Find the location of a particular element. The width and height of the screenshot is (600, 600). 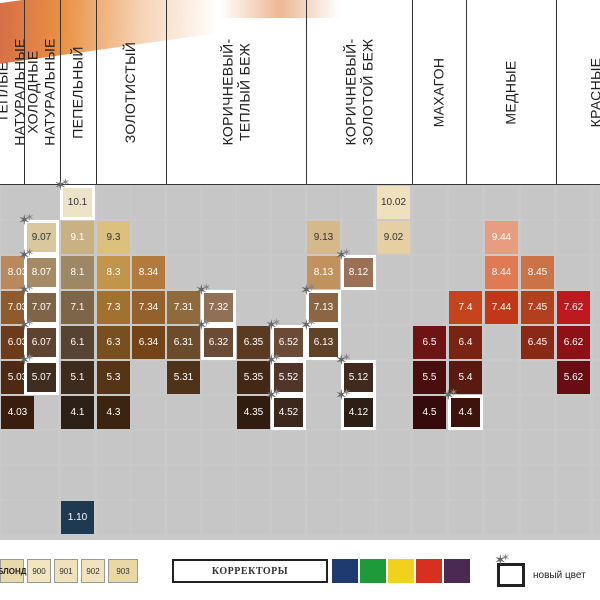

color-swatch: 6.3 is located at coordinates (113, 342).